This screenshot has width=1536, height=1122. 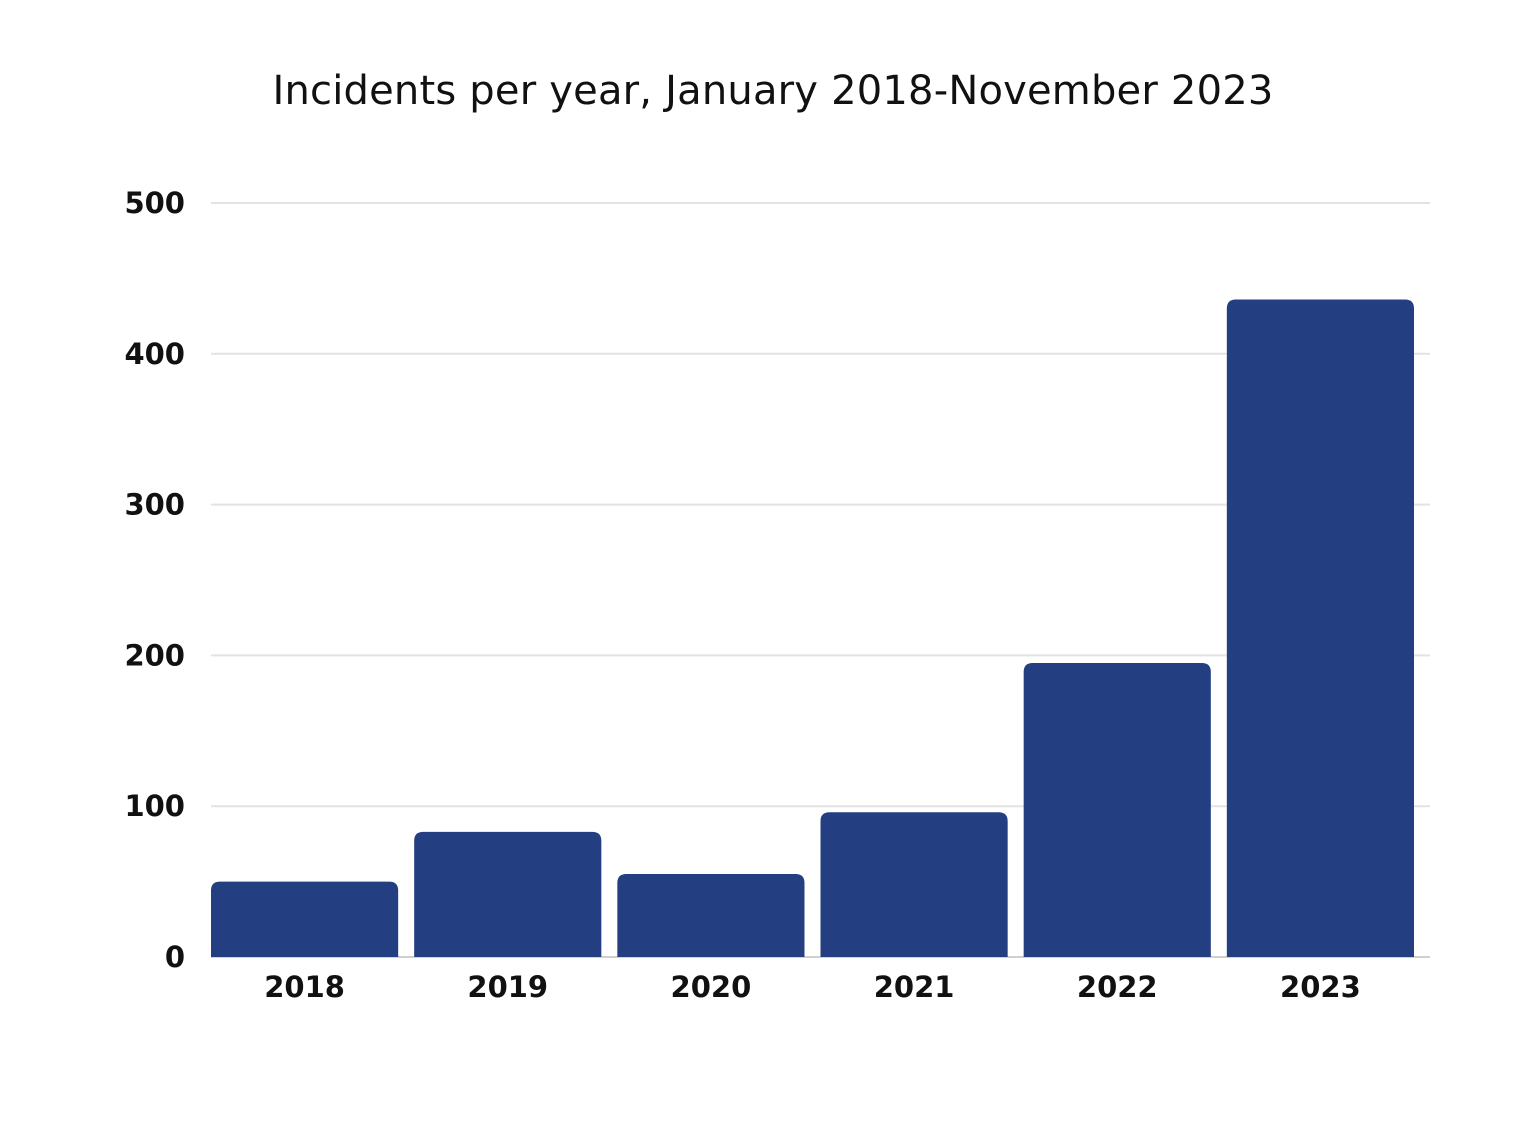 What do you see at coordinates (154, 505) in the screenshot?
I see `y-tick-label: 300` at bounding box center [154, 505].